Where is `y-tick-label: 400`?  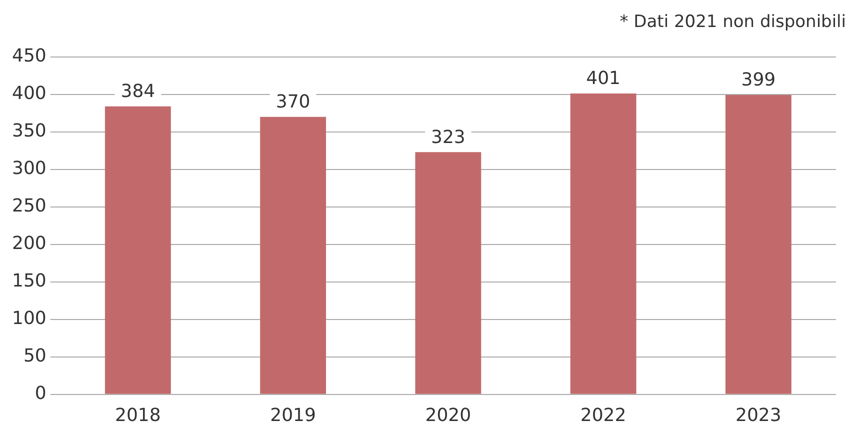
y-tick-label: 400 is located at coordinates (29, 93).